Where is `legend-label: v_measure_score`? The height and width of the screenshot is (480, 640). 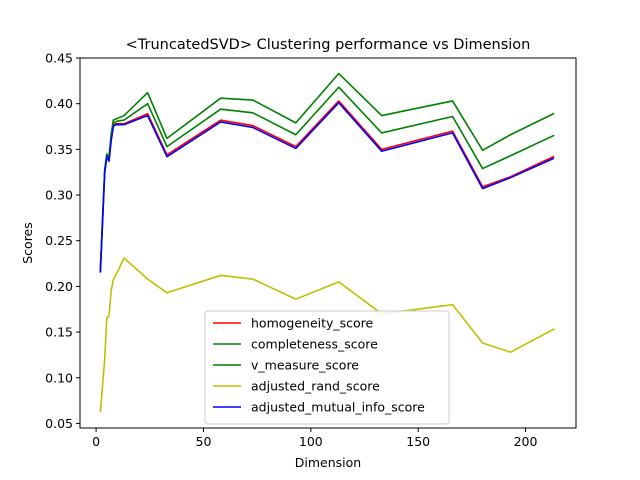
legend-label: v_measure_score is located at coordinates (305, 365).